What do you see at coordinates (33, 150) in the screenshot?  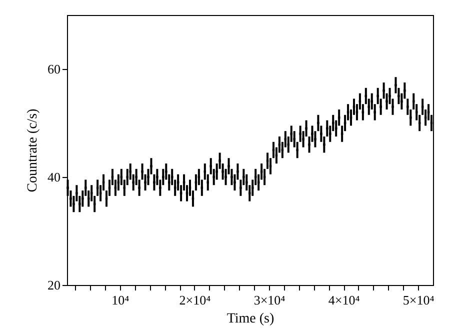 I see `y-axis-title: Countrate (c/s)` at bounding box center [33, 150].